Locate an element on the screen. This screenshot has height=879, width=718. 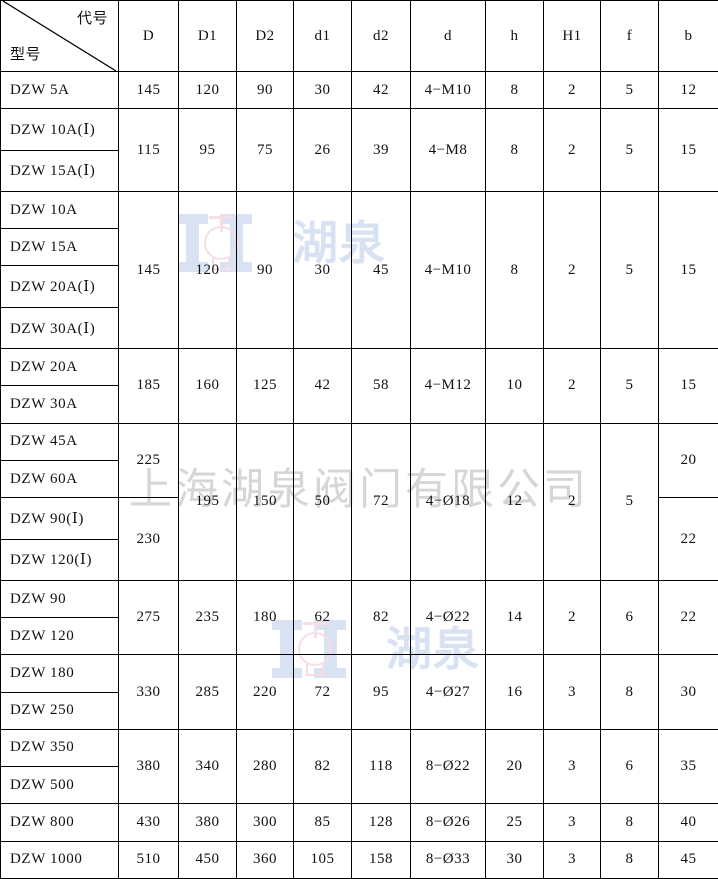
model-cell: DZW 10A is located at coordinates (59, 210).